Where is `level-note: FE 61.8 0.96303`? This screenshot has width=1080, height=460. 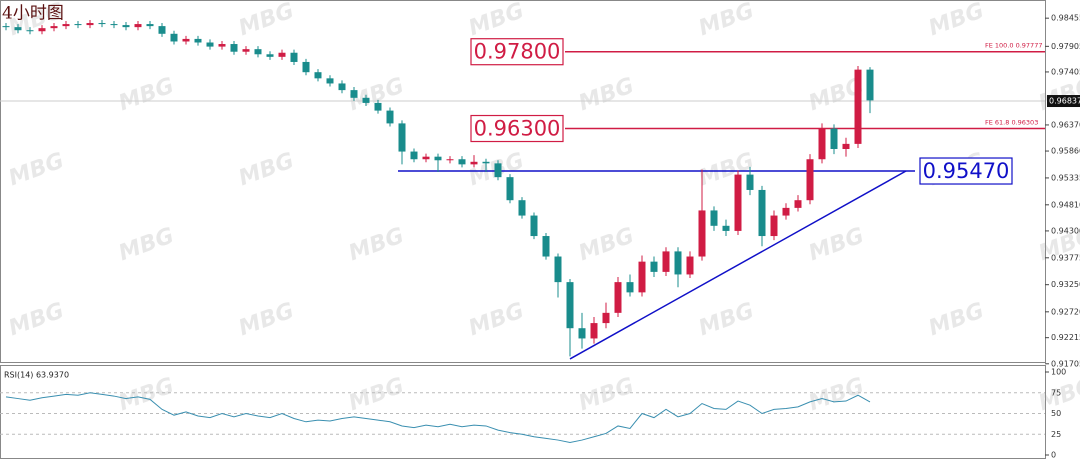 level-note: FE 61.8 0.96303 is located at coordinates (1011, 123).